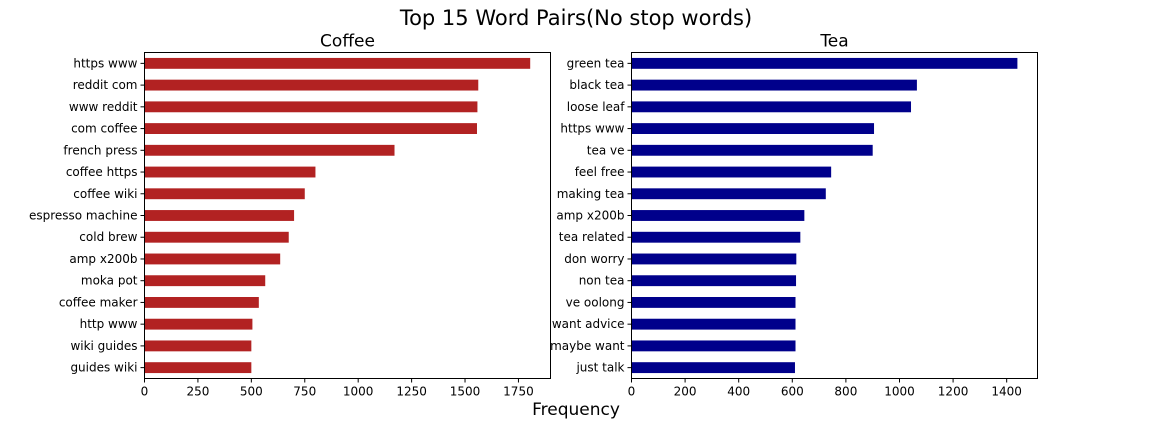 This screenshot has height=432, width=1152. I want to click on coffee-category-label: espresso machine, so click(83, 216).